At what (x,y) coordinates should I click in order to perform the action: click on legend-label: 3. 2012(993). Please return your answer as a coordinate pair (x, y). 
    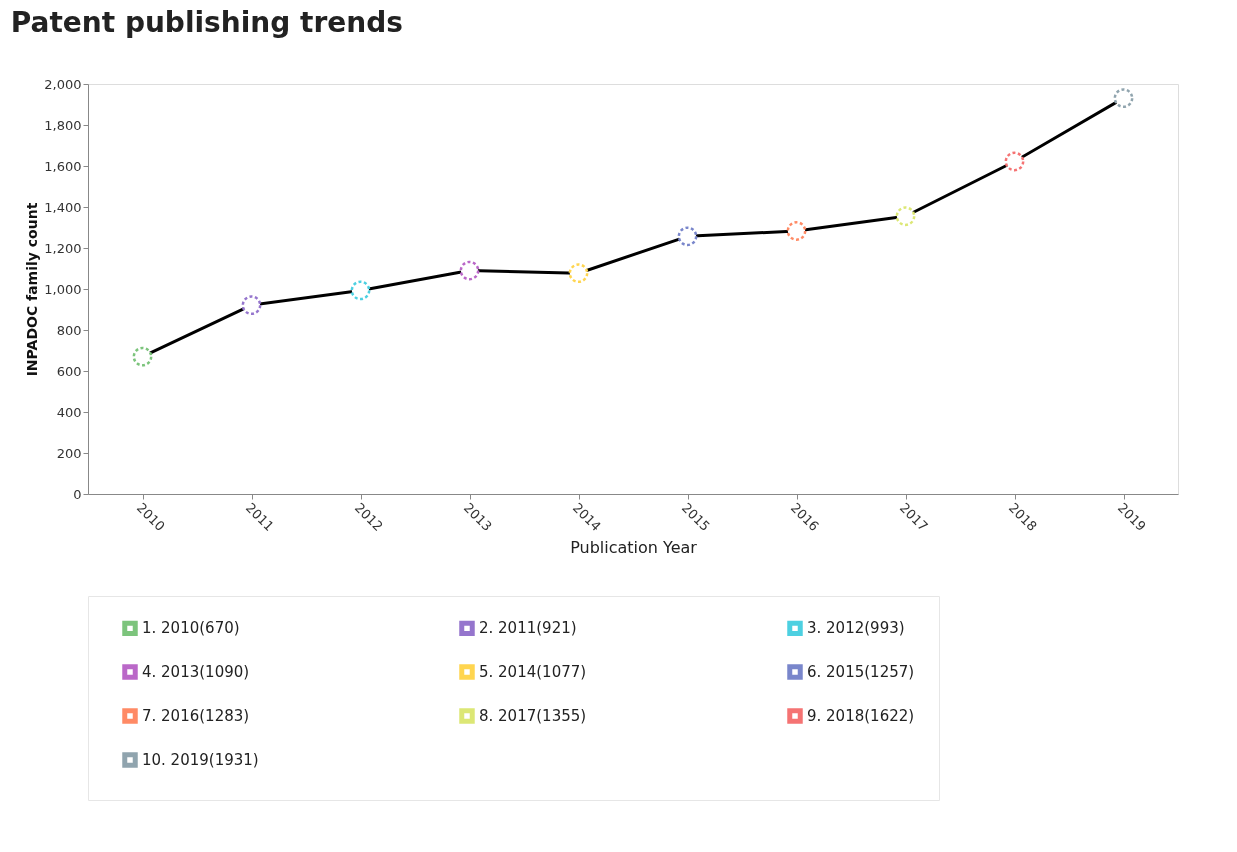
    Looking at the image, I should click on (856, 628).